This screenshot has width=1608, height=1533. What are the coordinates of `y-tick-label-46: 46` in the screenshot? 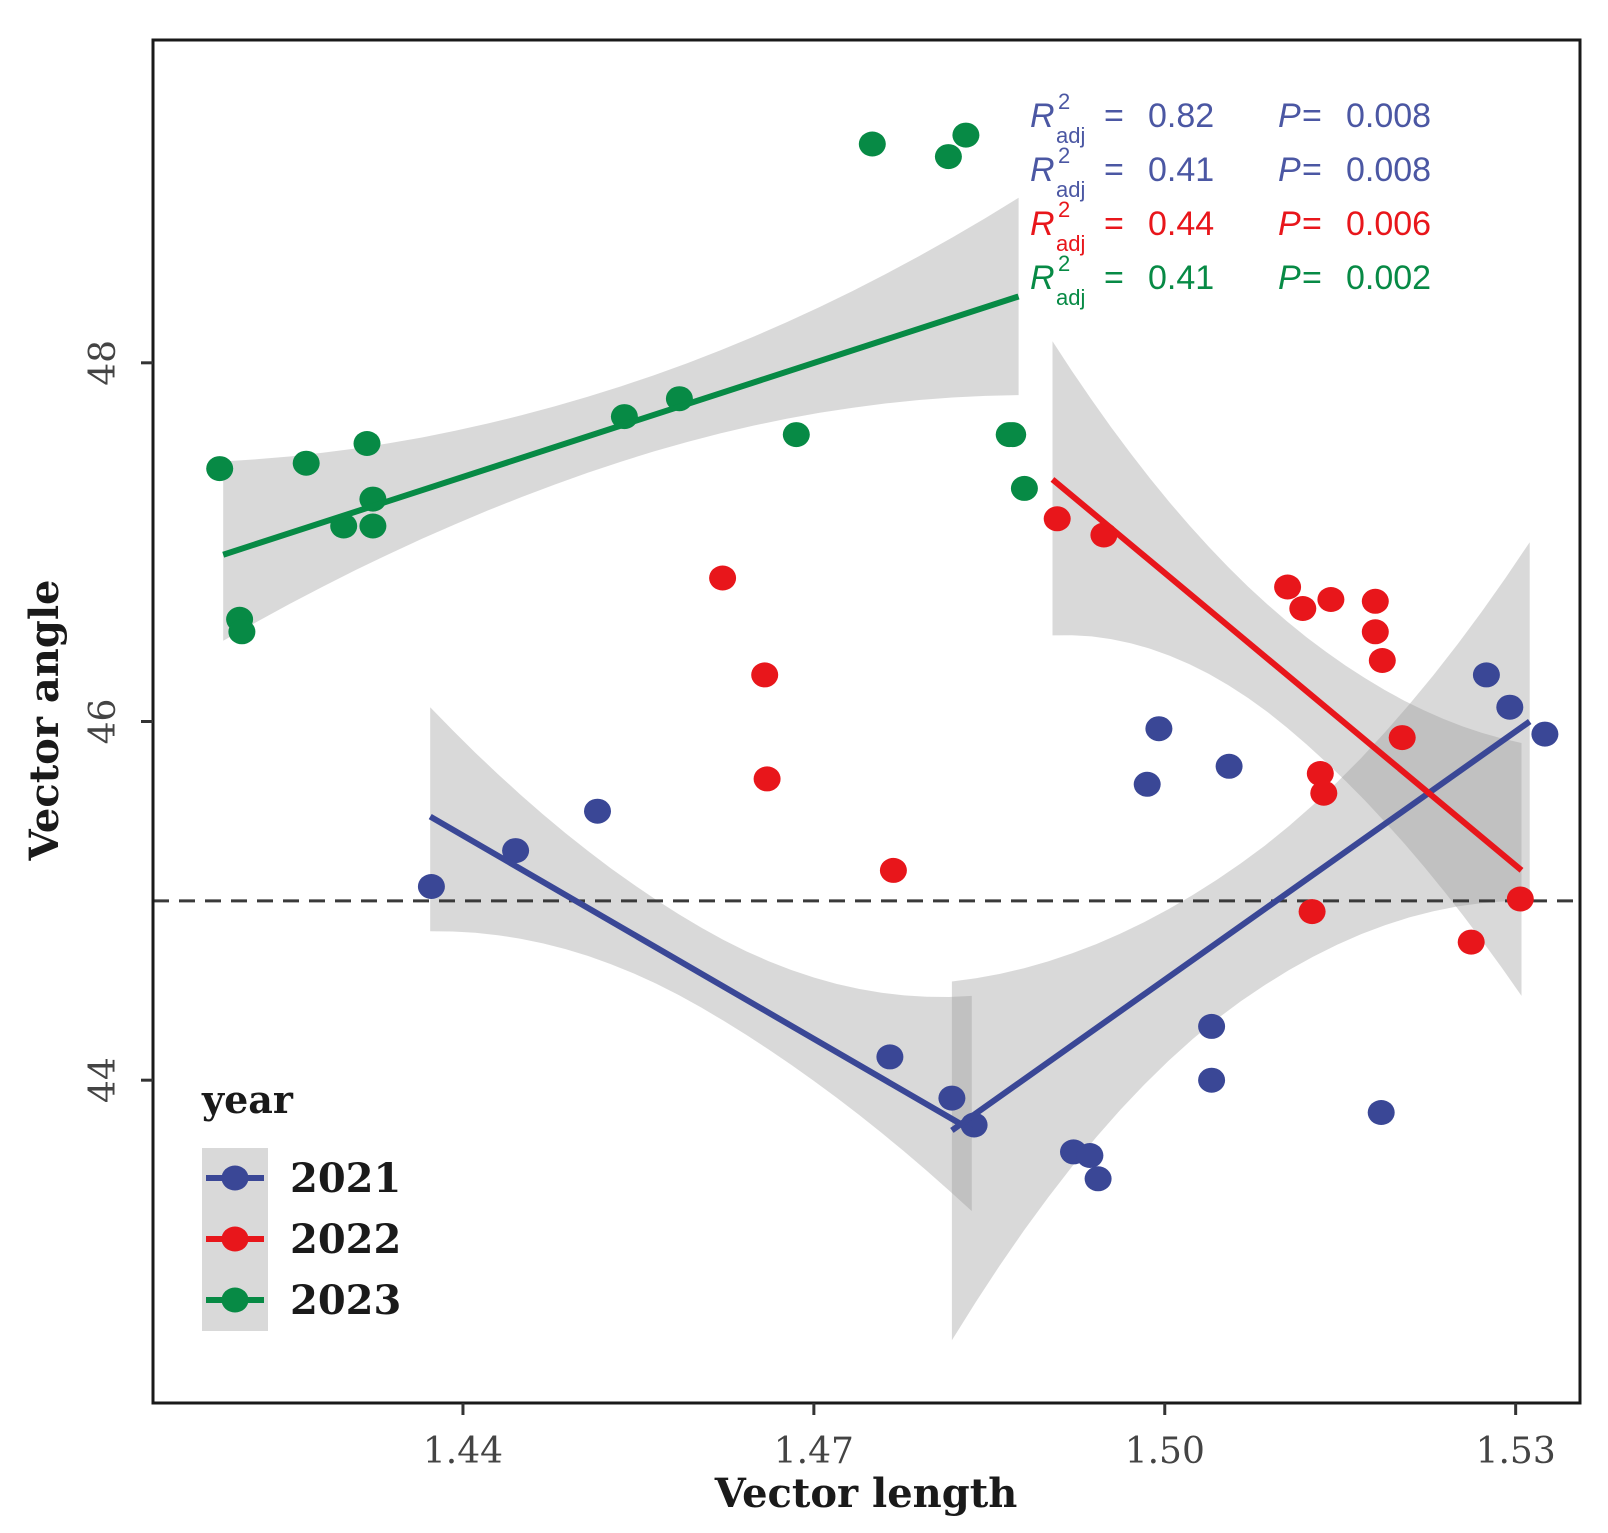 It's located at (103, 722).